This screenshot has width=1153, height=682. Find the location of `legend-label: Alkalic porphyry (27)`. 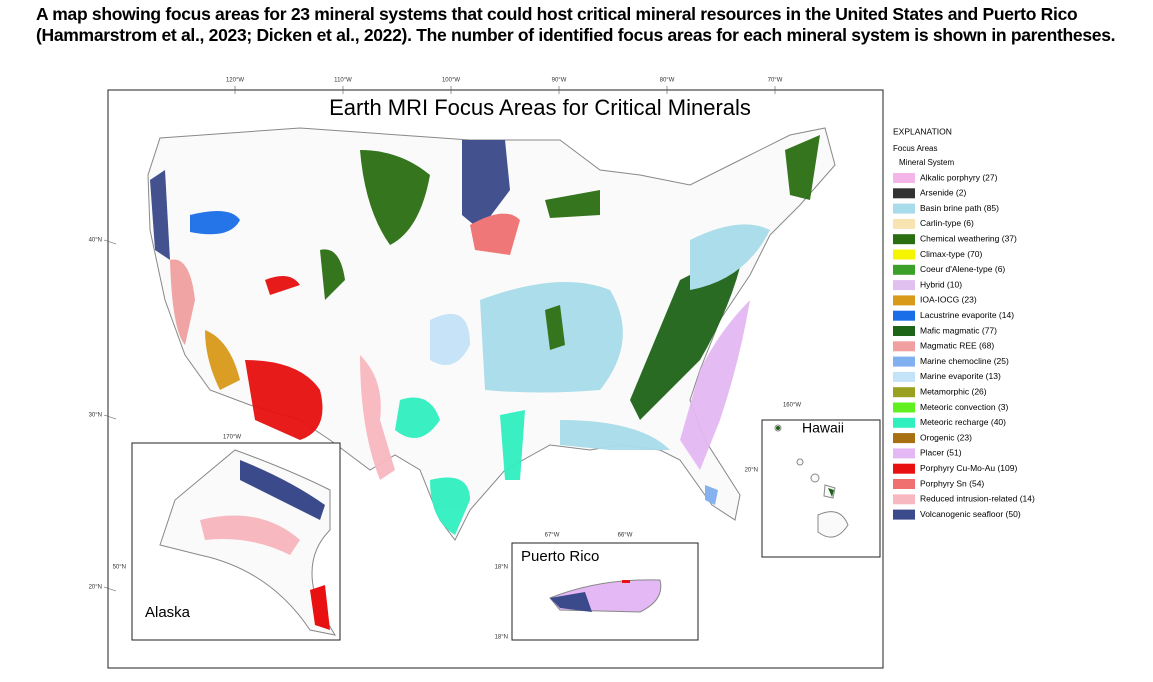

legend-label: Alkalic porphyry (27) is located at coordinates (959, 177).